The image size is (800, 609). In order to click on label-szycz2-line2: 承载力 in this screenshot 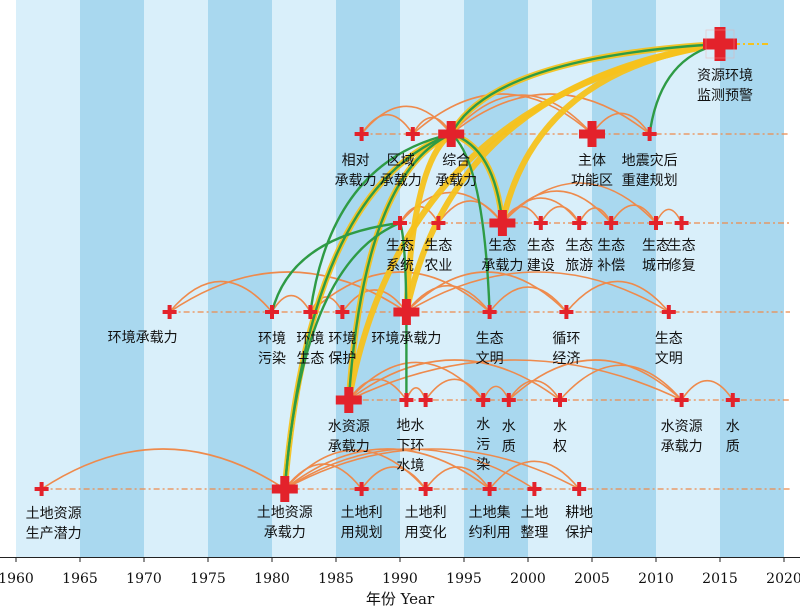, I will do `click(682, 447)`.